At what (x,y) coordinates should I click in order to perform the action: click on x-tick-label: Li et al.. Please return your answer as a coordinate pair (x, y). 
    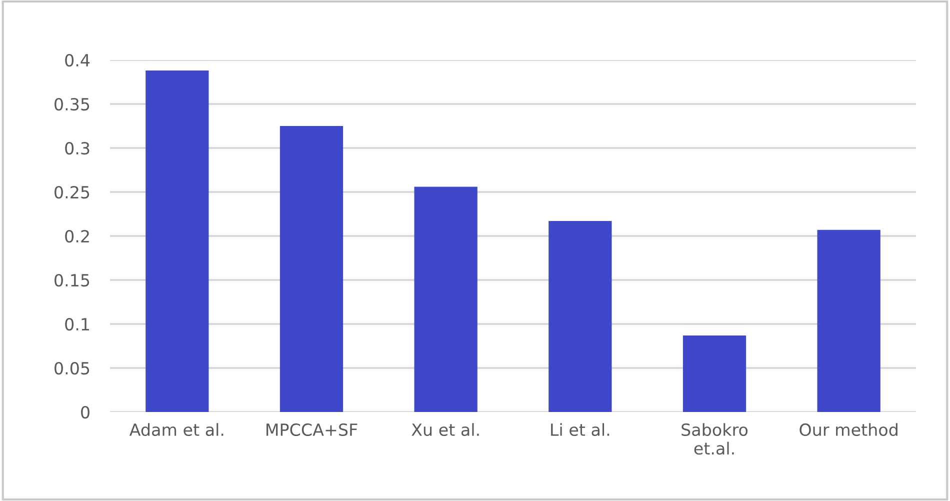
    Looking at the image, I should click on (580, 429).